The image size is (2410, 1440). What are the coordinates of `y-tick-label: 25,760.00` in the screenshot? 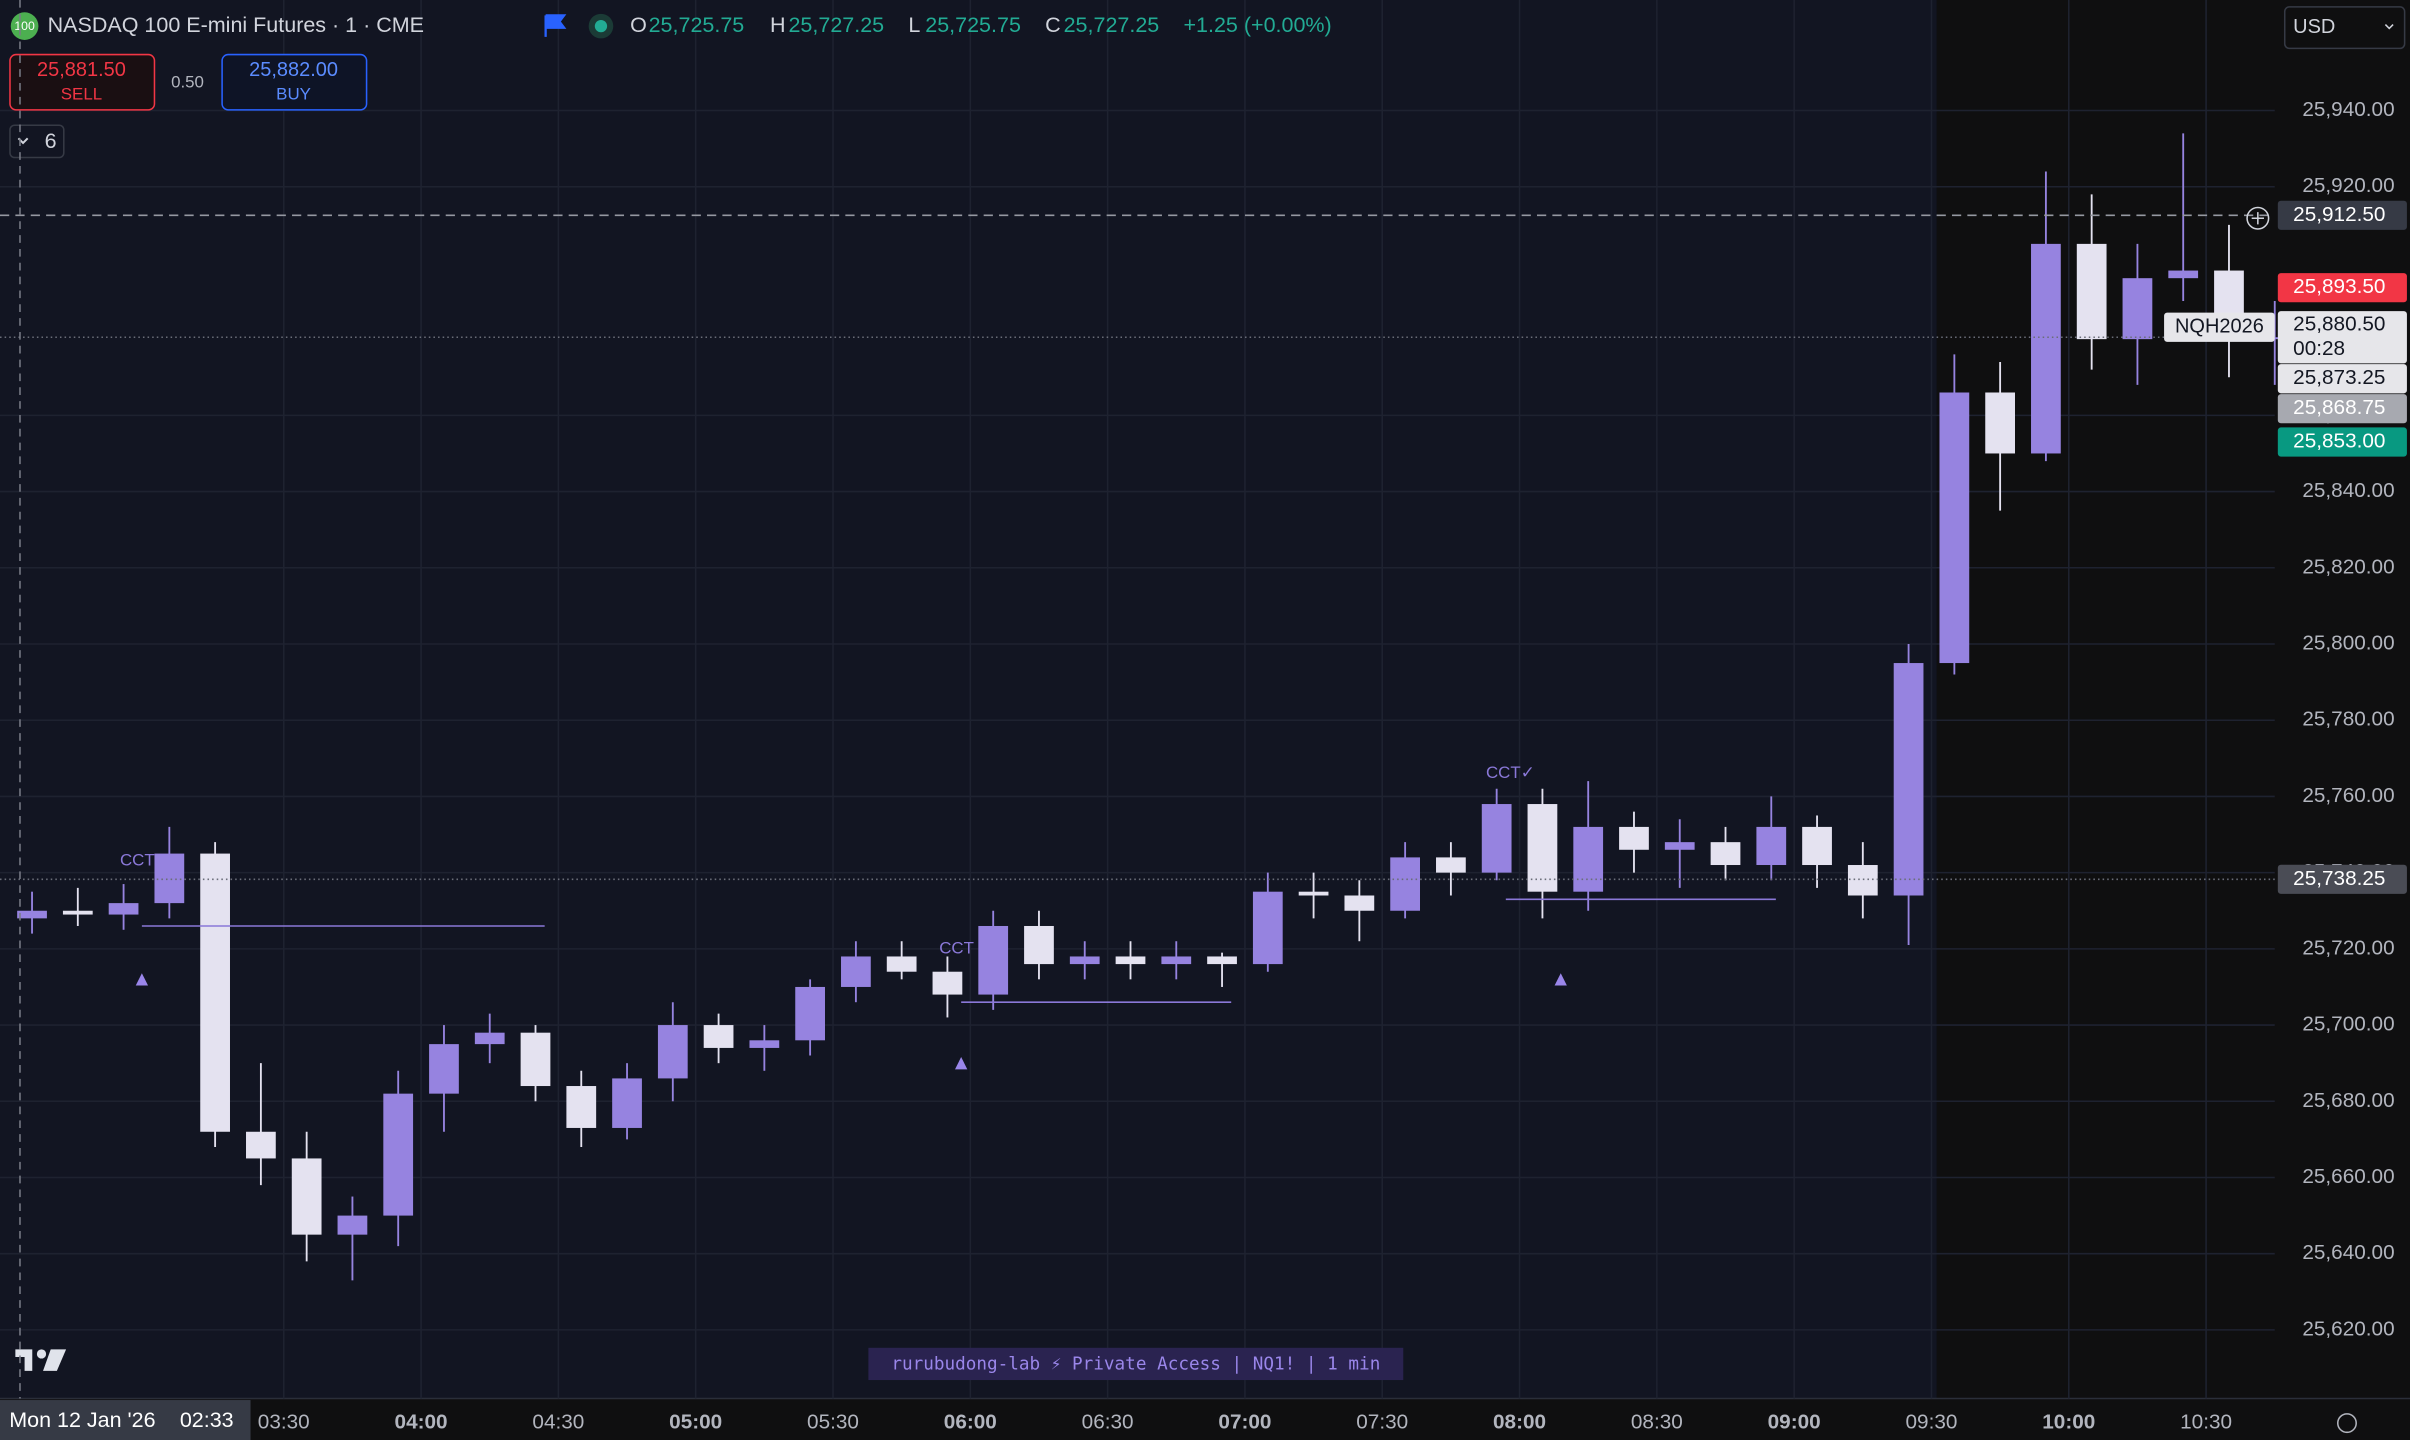 It's located at (2348, 795).